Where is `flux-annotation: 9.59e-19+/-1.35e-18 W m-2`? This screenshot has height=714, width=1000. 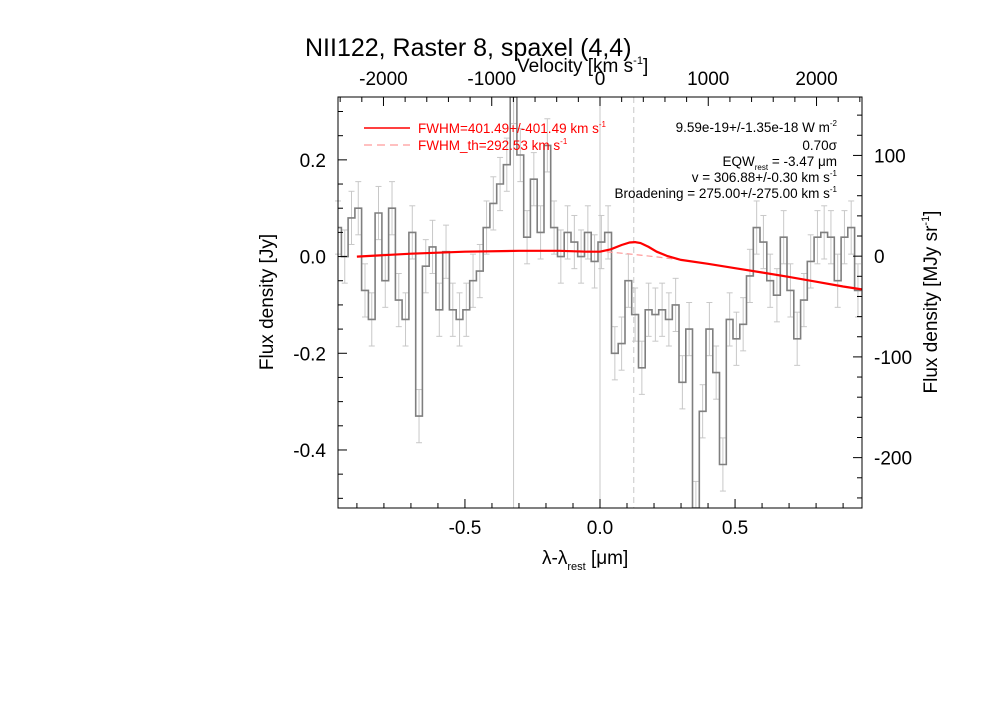 flux-annotation: 9.59e-19+/-1.35e-18 W m-2 is located at coordinates (757, 127).